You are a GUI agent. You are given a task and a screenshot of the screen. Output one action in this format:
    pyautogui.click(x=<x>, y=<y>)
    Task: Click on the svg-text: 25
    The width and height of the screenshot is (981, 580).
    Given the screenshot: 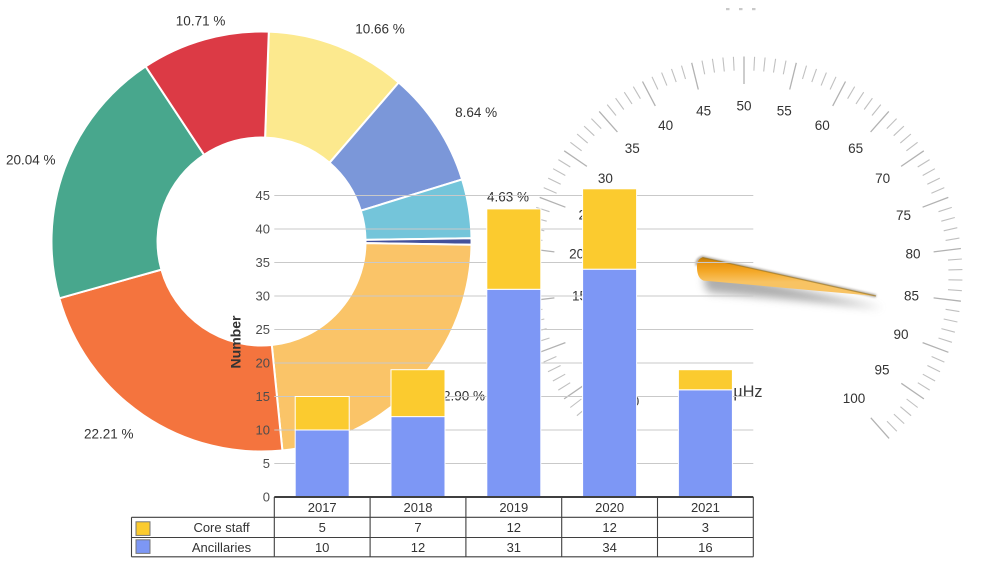 What is the action you would take?
    pyautogui.click(x=263, y=329)
    